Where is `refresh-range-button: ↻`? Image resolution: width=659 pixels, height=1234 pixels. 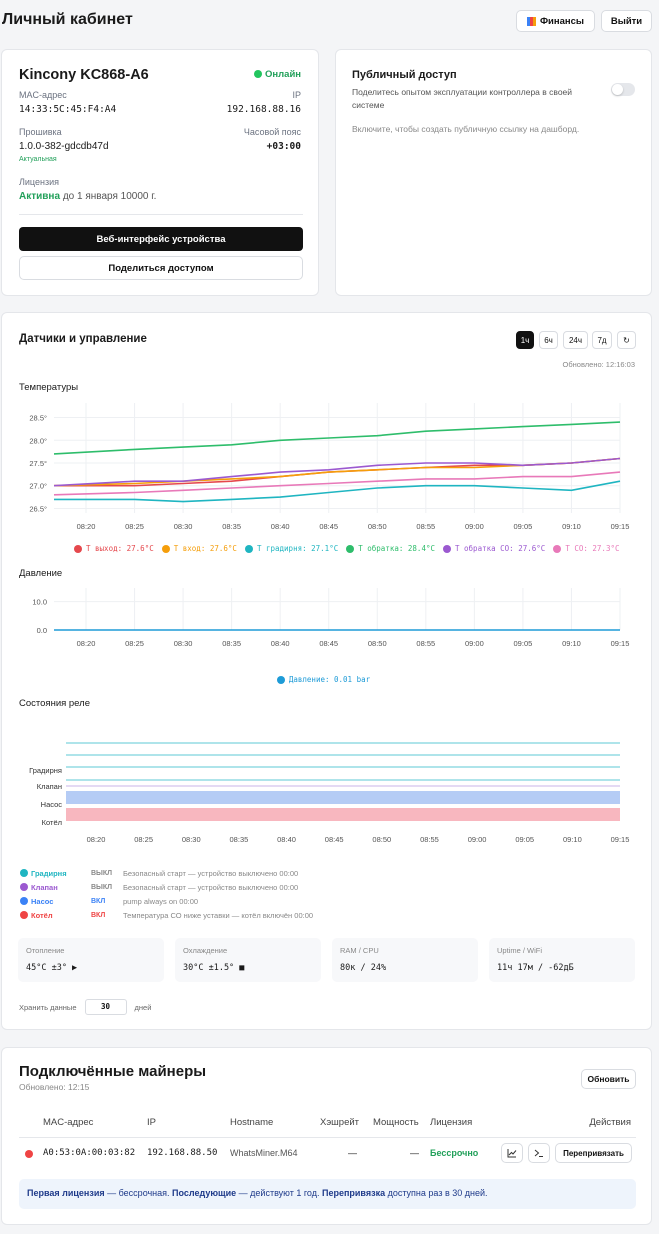
refresh-range-button: ↻ is located at coordinates (626, 340).